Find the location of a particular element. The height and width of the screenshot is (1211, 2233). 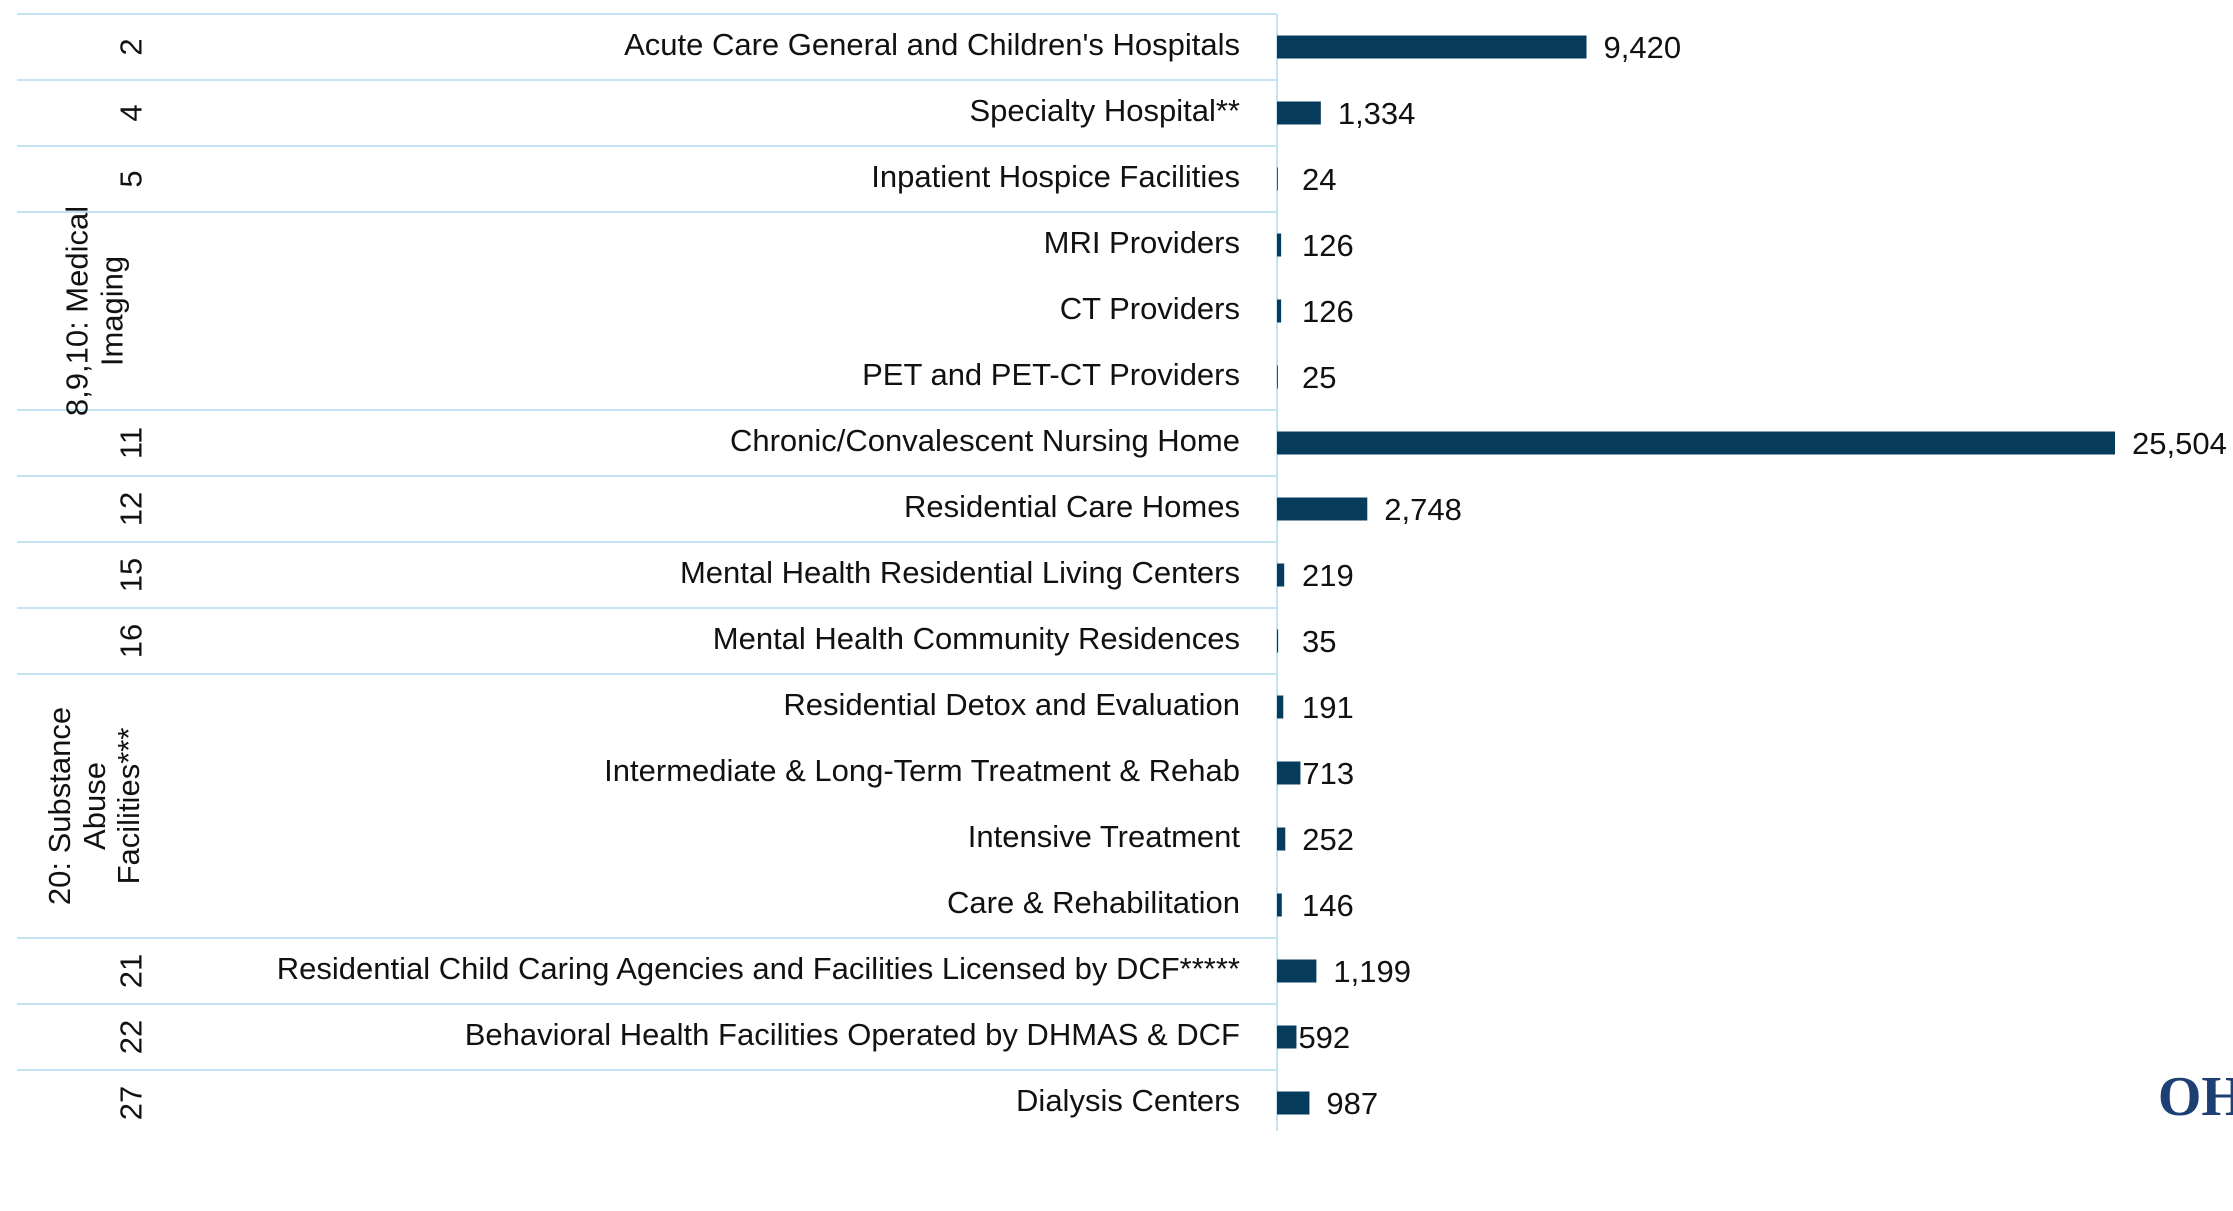

value-label: 24 is located at coordinates (1319, 179).